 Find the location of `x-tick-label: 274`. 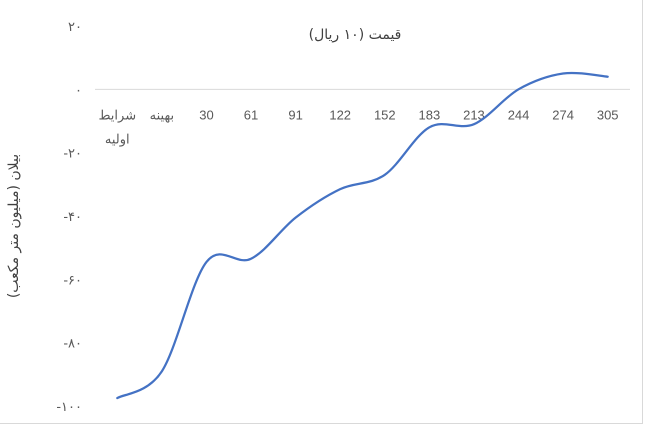

x-tick-label: 274 is located at coordinates (563, 114).